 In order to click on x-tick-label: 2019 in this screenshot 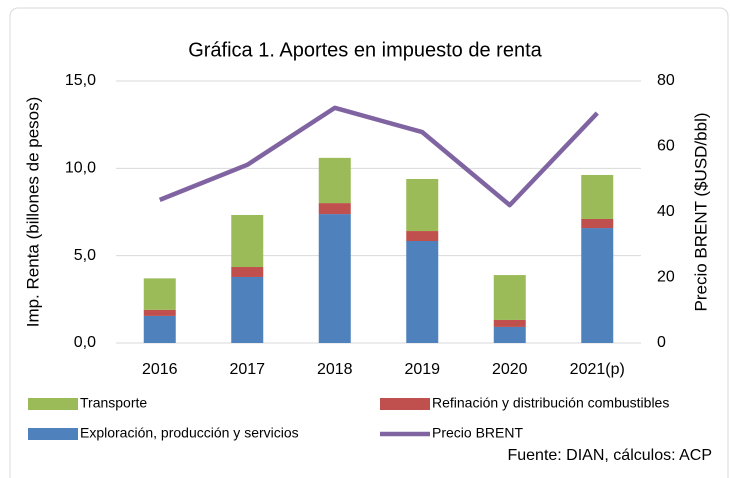, I will do `click(422, 369)`.